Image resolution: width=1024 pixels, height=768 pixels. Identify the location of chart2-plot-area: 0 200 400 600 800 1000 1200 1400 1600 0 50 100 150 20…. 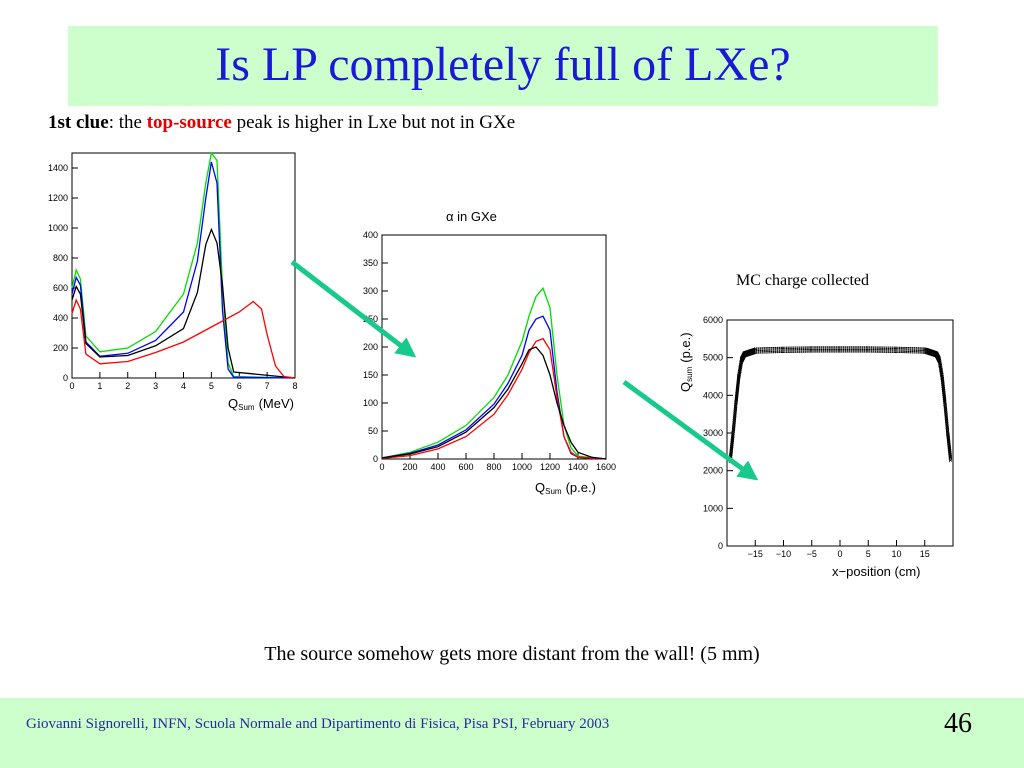
(489, 351).